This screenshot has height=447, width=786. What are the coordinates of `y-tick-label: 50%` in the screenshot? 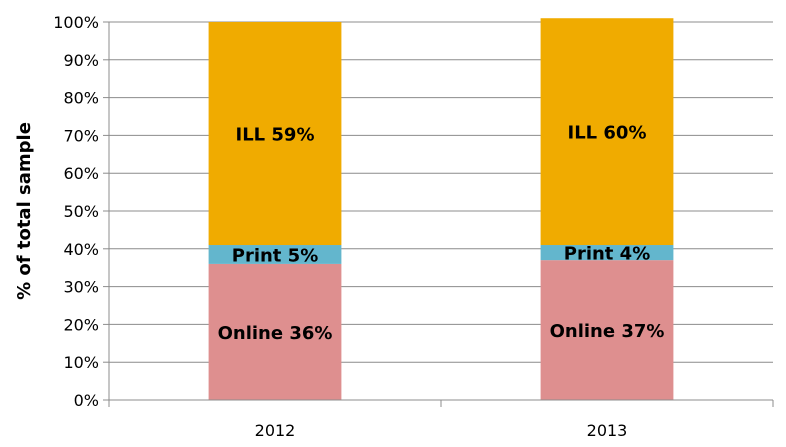 It's located at (81, 211).